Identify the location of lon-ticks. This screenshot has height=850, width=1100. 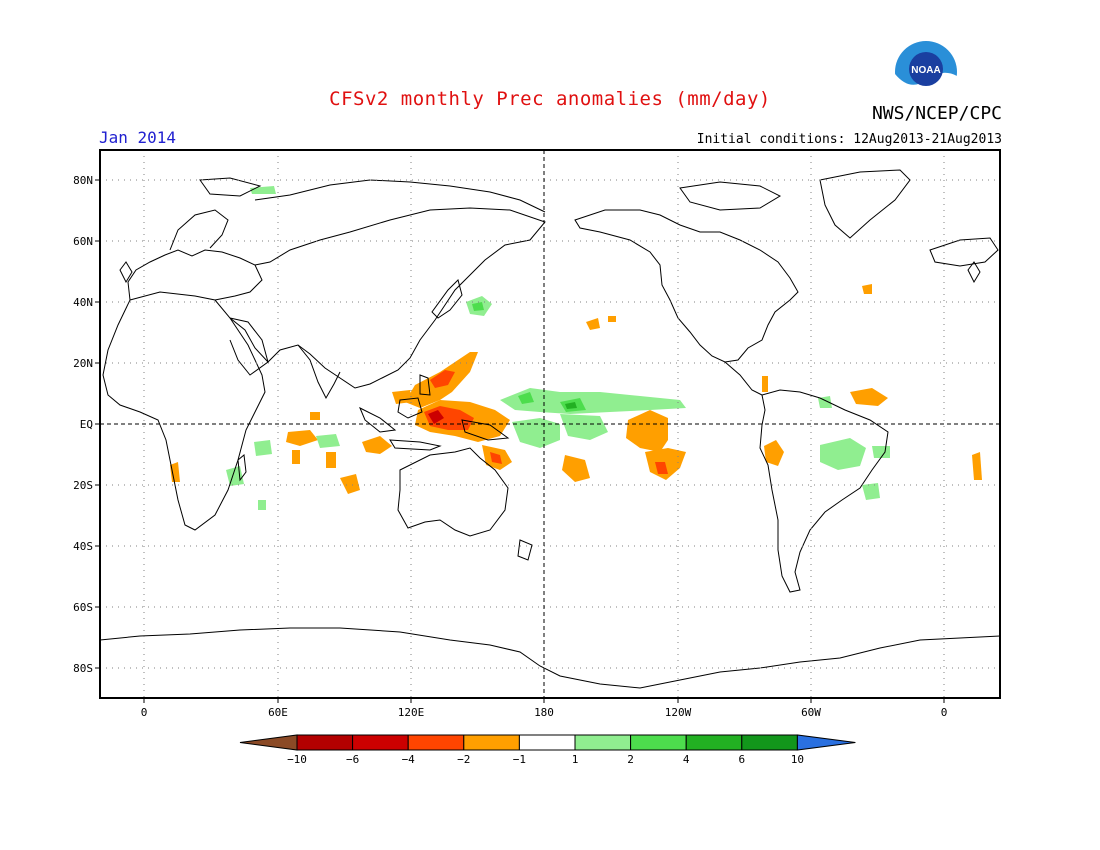
(544, 700).